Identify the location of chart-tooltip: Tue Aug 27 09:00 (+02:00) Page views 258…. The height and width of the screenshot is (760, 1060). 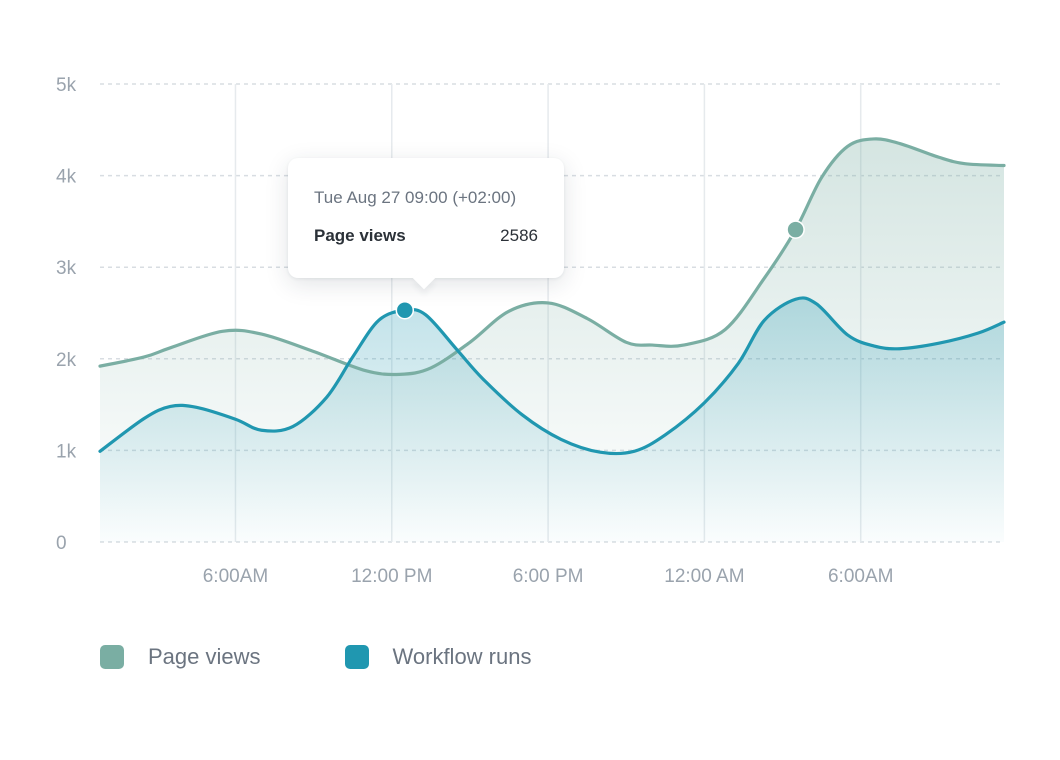
(426, 218).